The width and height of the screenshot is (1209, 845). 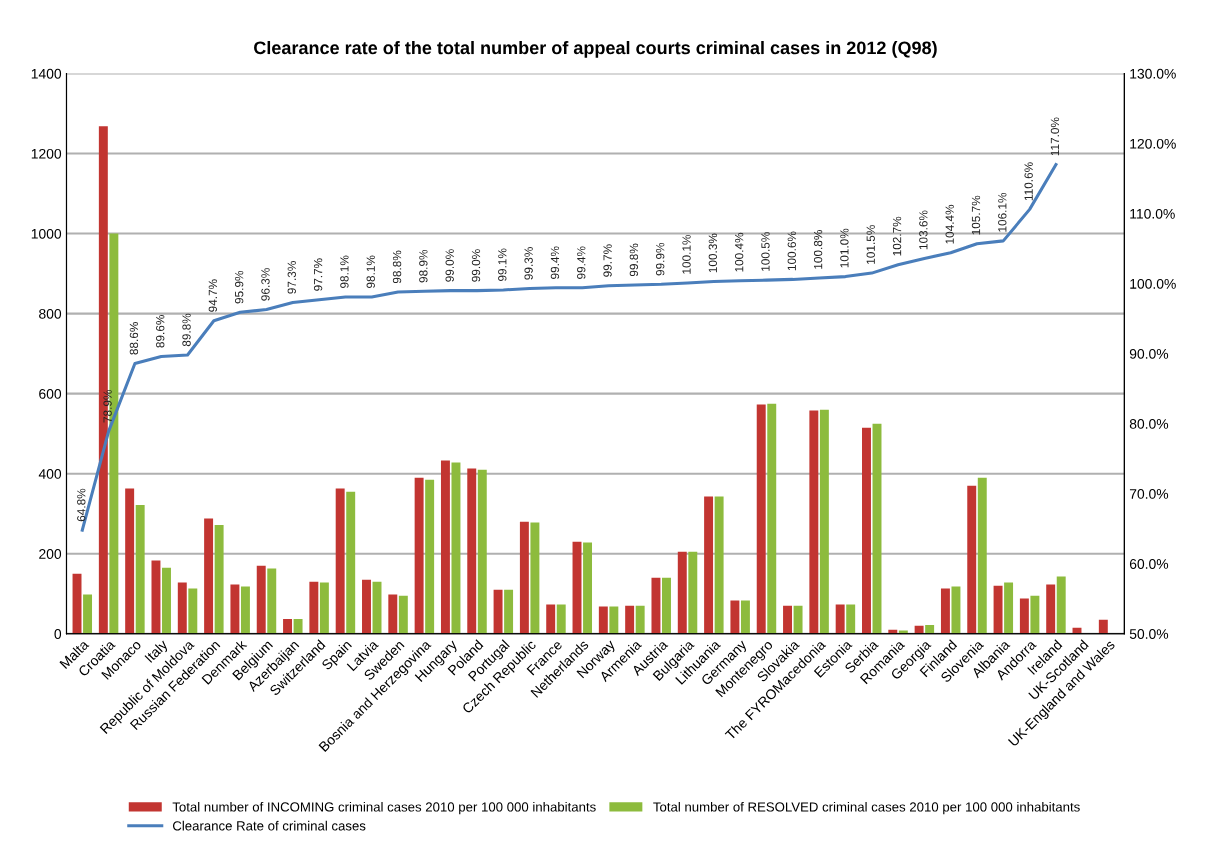 I want to click on data-label: 101.0%, so click(x=844, y=248).